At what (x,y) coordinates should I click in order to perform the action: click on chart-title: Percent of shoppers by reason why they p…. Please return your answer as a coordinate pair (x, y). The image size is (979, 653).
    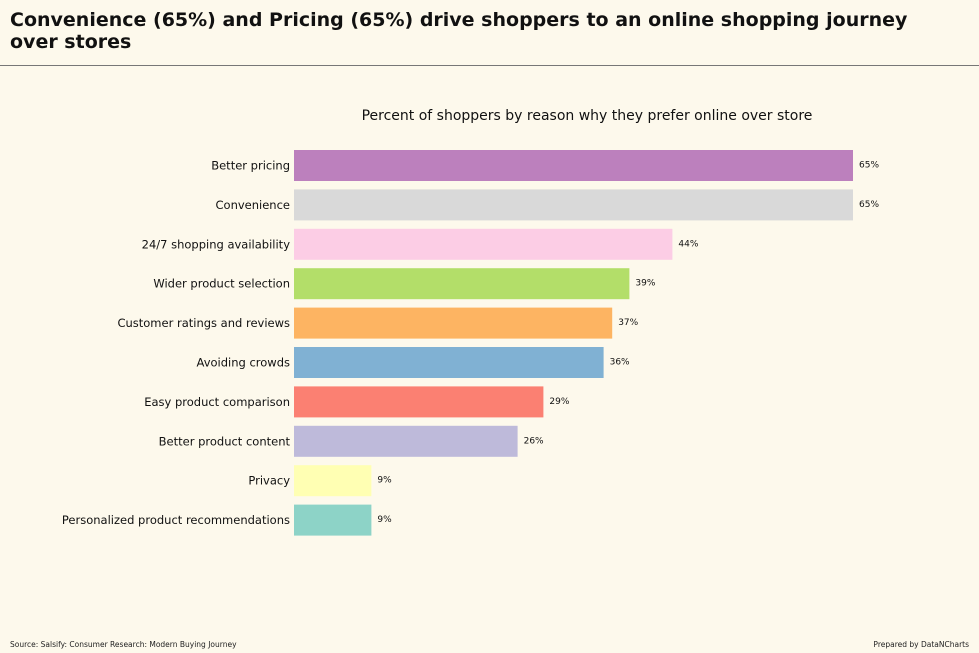
    Looking at the image, I should click on (587, 116).